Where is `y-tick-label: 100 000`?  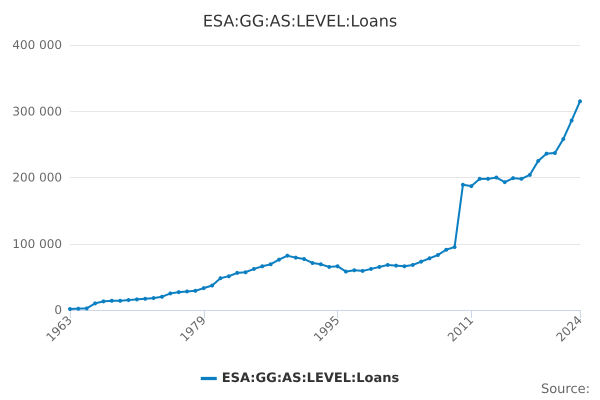 y-tick-label: 100 000 is located at coordinates (37, 243).